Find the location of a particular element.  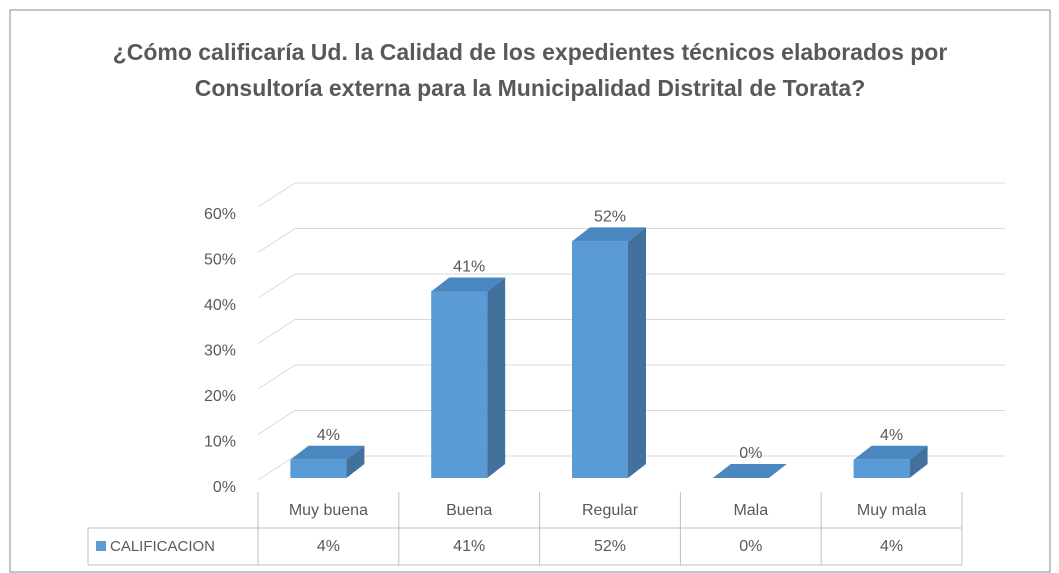

y-tick-label: 20% is located at coordinates (220, 396).